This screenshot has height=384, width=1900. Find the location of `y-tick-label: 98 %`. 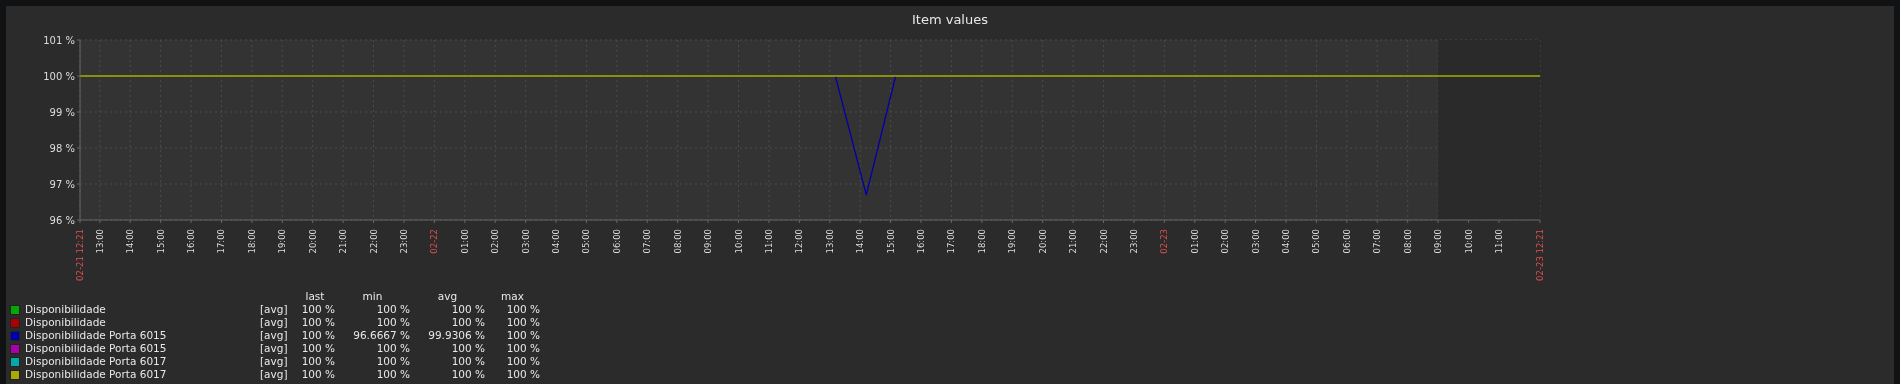

y-tick-label: 98 % is located at coordinates (62, 148).